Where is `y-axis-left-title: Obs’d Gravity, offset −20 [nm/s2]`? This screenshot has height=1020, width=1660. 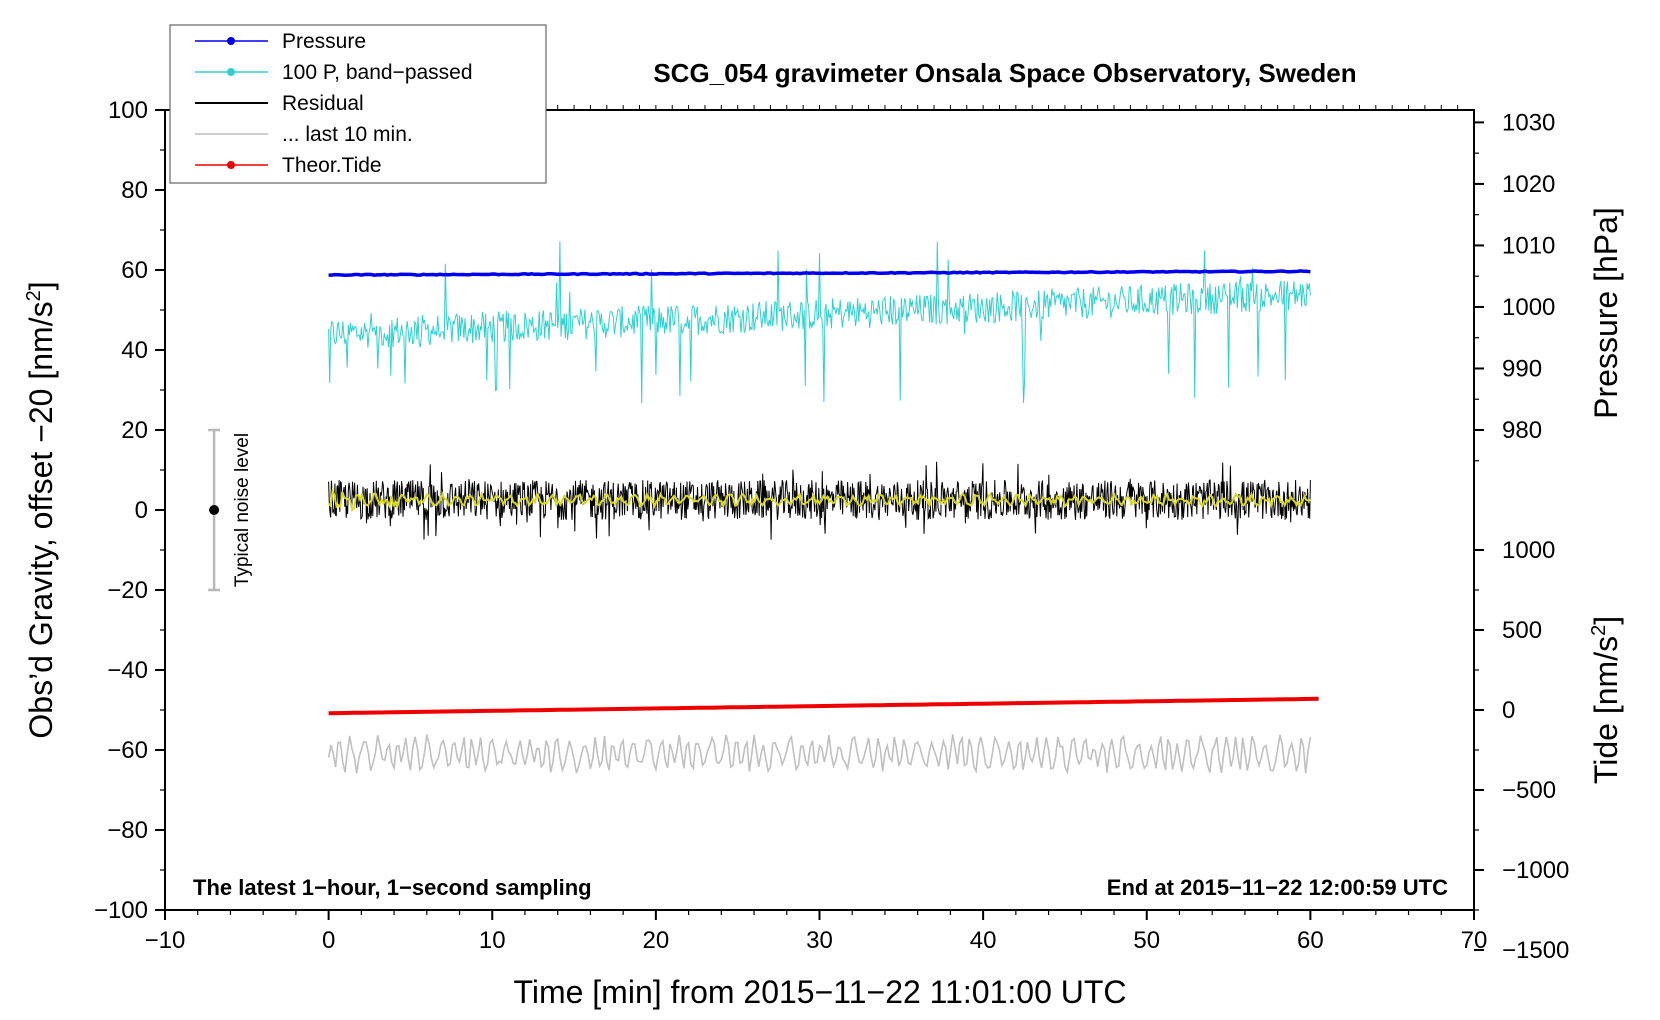 y-axis-left-title: Obs’d Gravity, offset −20 [nm/s2] is located at coordinates (41, 509).